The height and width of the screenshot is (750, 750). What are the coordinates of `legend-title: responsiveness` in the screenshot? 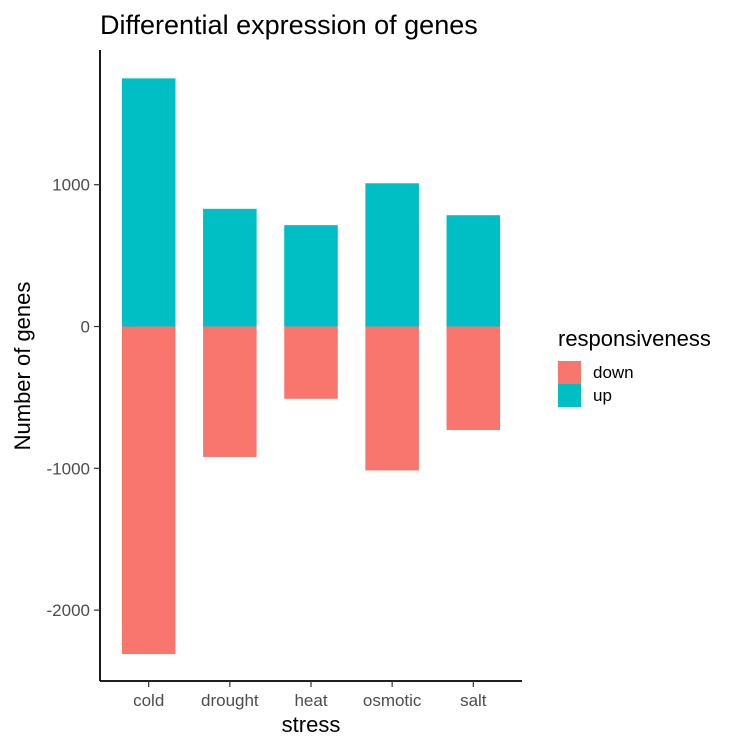 It's located at (634, 338).